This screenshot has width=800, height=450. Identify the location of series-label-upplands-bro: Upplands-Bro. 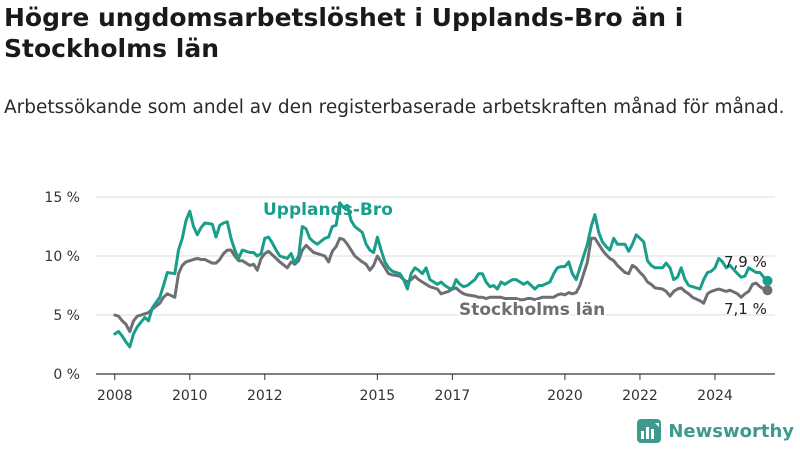
(328, 210).